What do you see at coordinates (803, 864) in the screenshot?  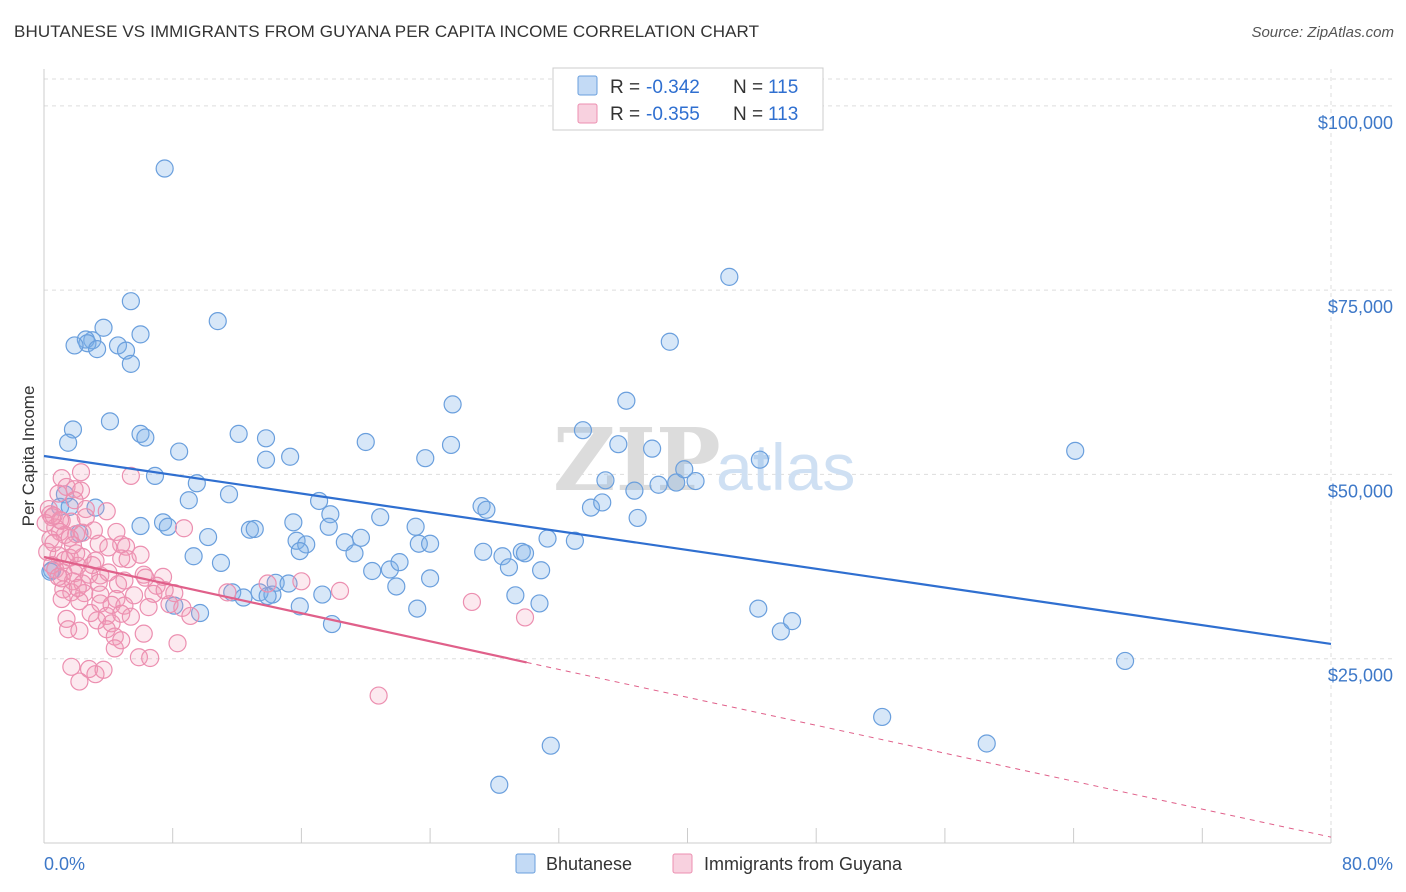 I see `series-legend-label-guyana: Immigrants from Guyana` at bounding box center [803, 864].